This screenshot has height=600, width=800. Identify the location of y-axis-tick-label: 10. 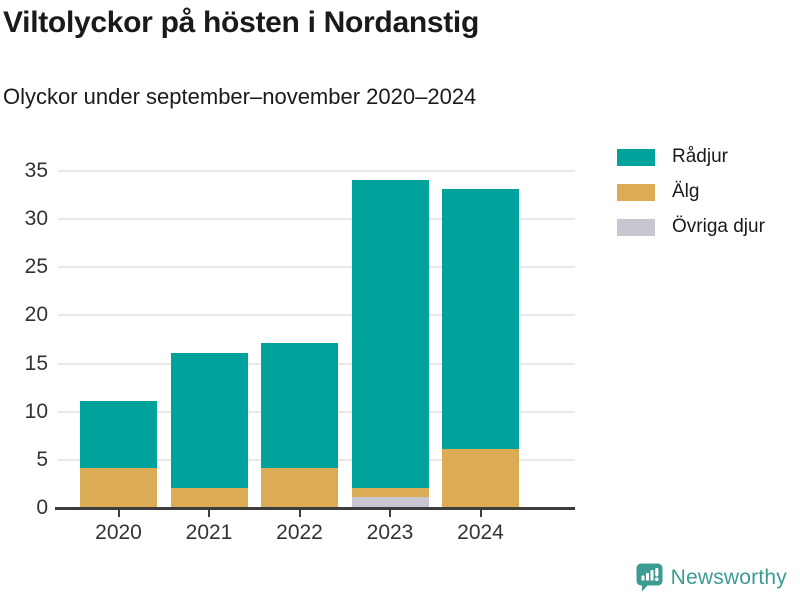
(36, 411).